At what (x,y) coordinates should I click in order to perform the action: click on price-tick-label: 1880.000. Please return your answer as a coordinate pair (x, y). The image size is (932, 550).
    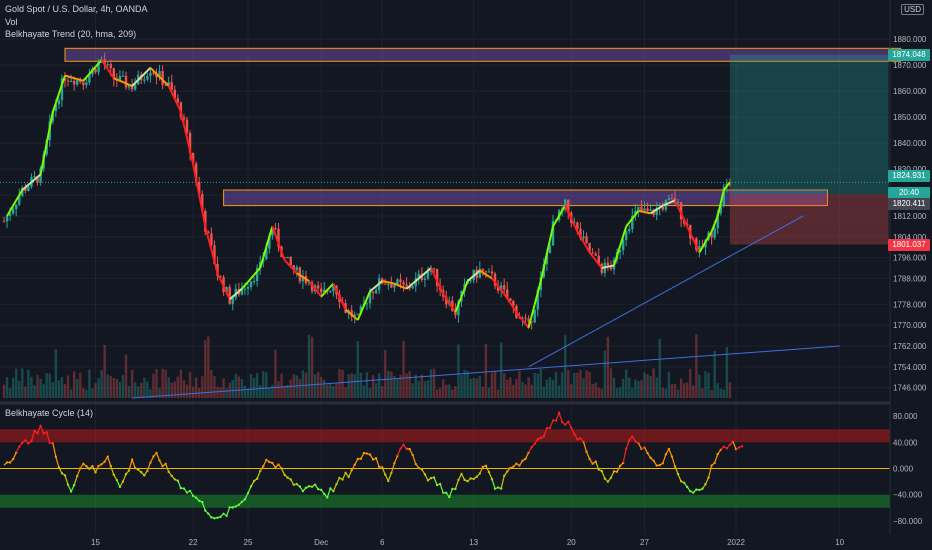
    Looking at the image, I should click on (910, 39).